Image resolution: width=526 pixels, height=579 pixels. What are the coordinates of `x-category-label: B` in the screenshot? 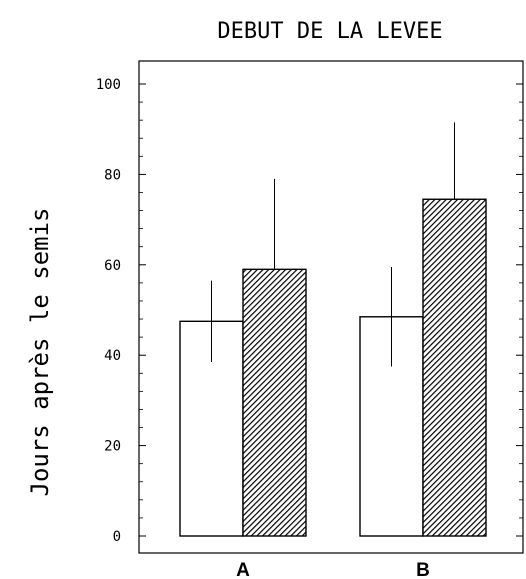 It's located at (423, 569).